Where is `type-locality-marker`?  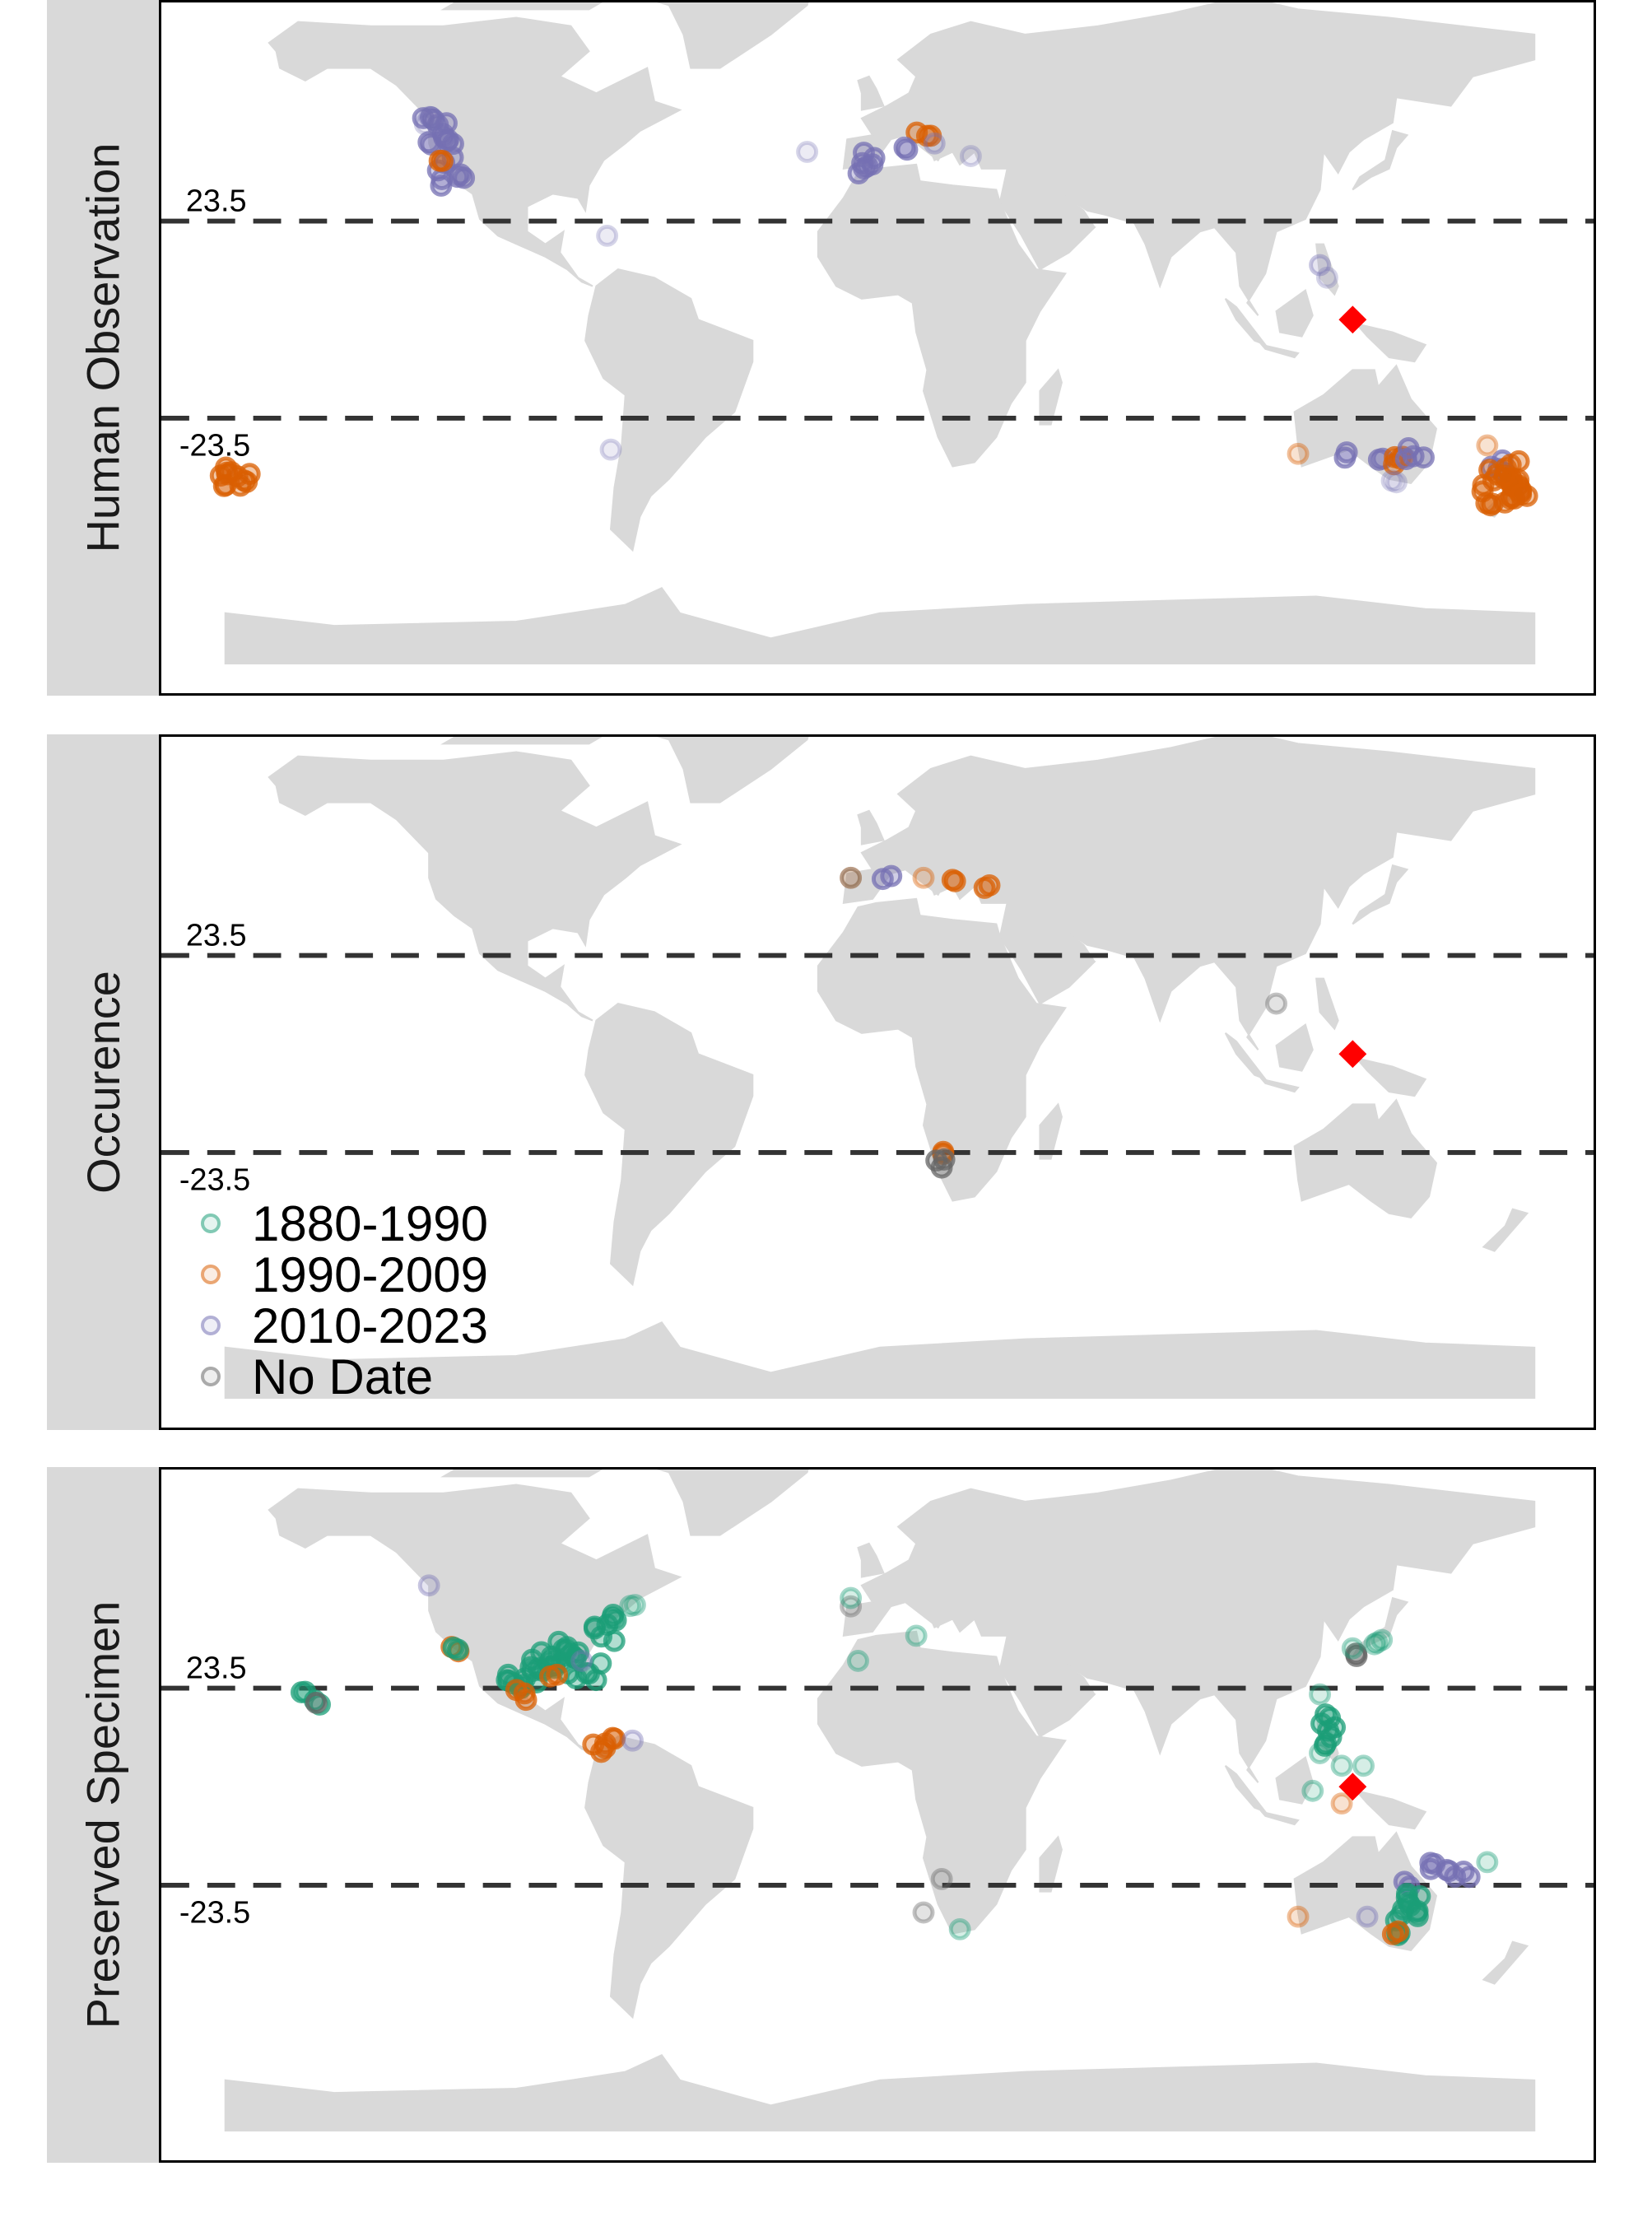
type-locality-marker is located at coordinates (1352, 319).